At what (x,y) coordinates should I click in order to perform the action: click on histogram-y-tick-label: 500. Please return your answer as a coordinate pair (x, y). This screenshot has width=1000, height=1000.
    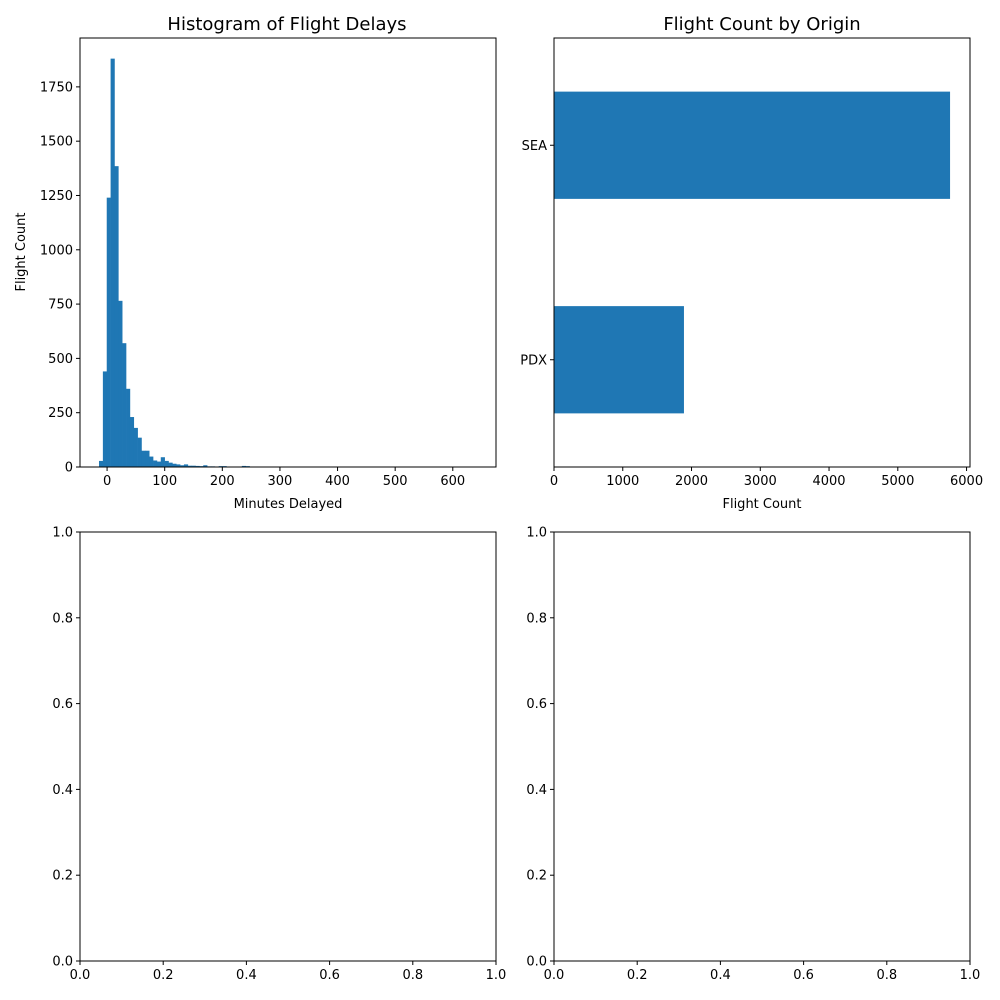
    Looking at the image, I should click on (60, 359).